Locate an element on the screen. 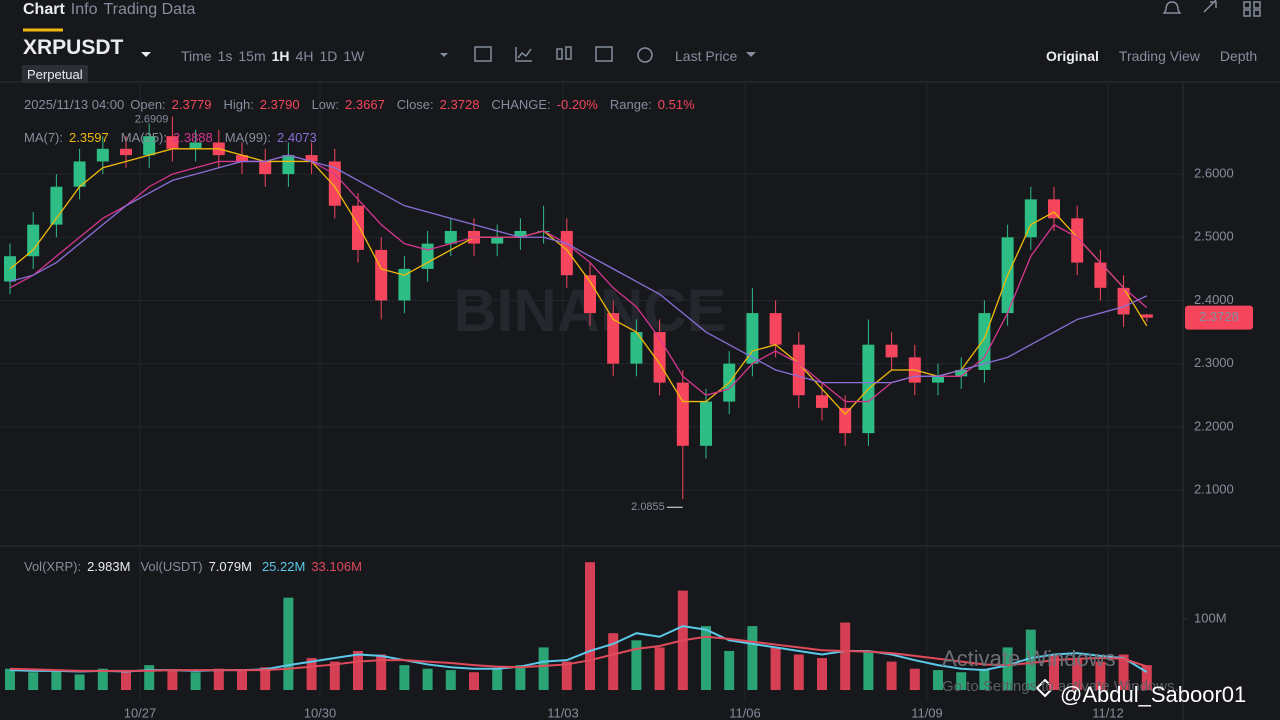  interval: 1W is located at coordinates (354, 56).